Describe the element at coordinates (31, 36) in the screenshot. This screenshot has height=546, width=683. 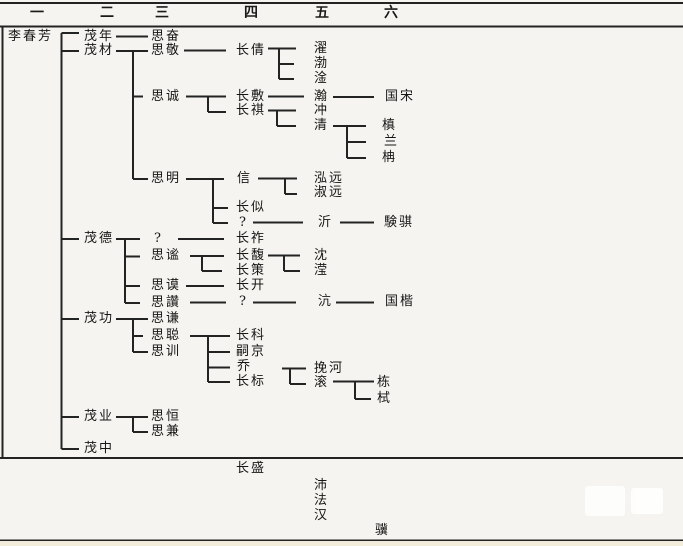
I see `person-node: 李春芳` at that location.